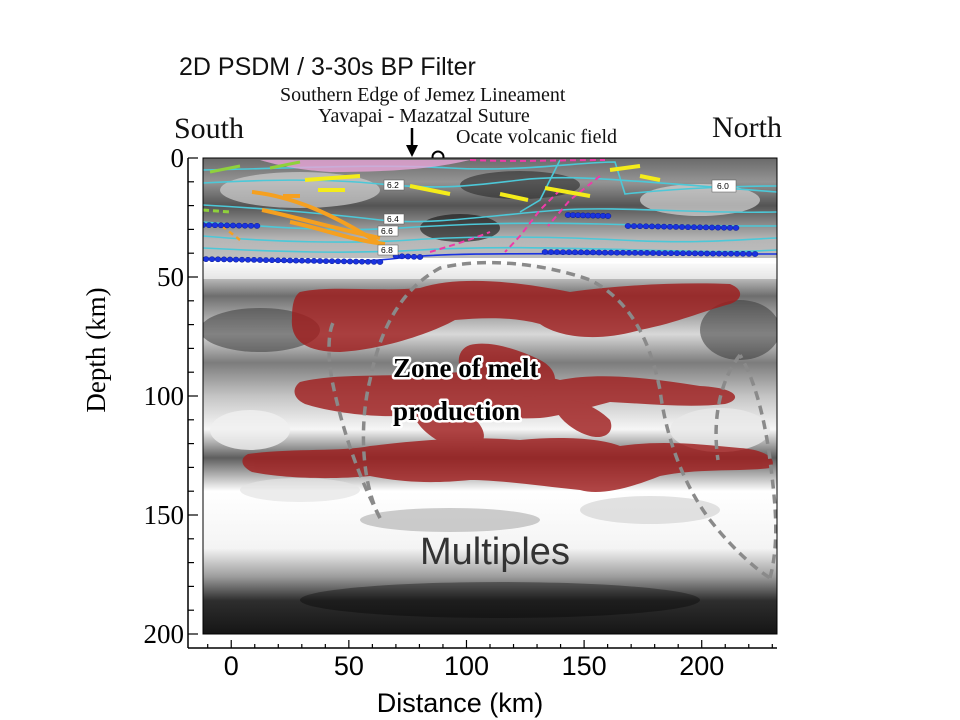 The image size is (960, 720). What do you see at coordinates (456, 411) in the screenshot?
I see `melt-label-line-2: production` at bounding box center [456, 411].